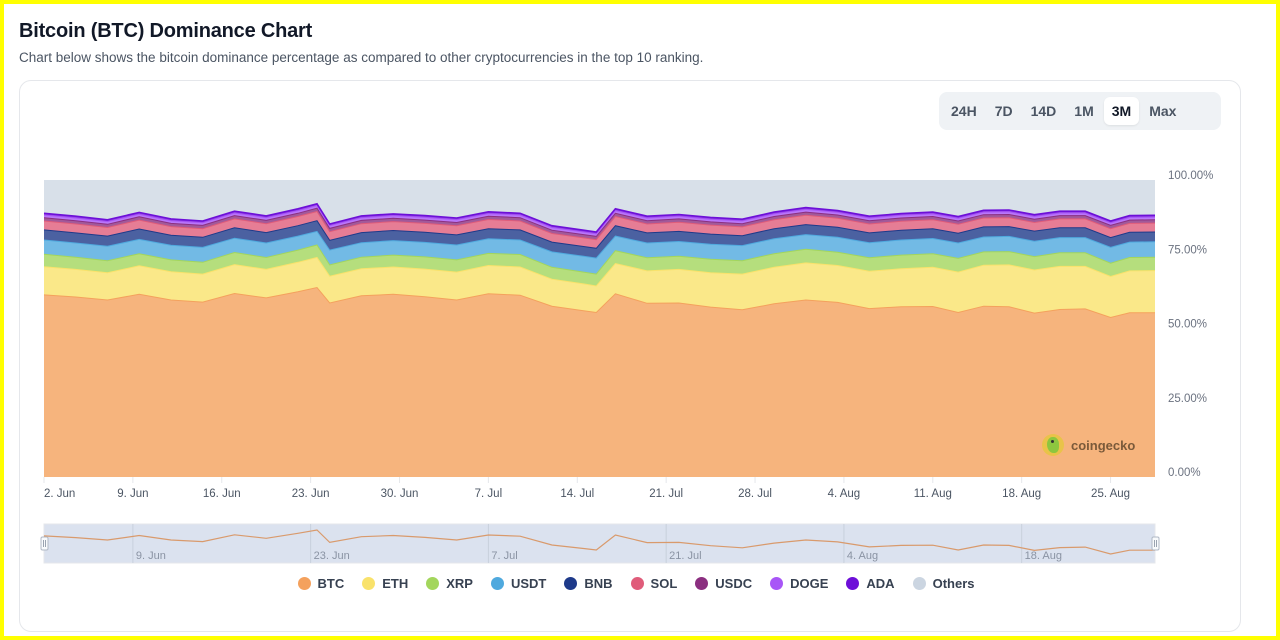  I want to click on navigator-btc-line, so click(599, 542).